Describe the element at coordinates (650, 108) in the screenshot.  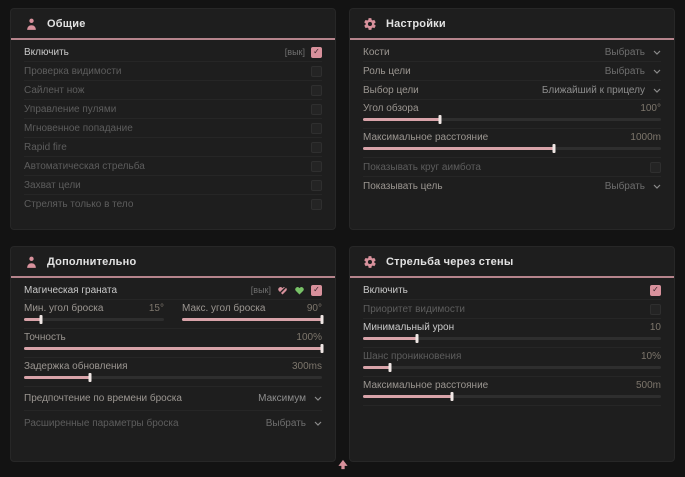
I see `slider-value: 100°` at that location.